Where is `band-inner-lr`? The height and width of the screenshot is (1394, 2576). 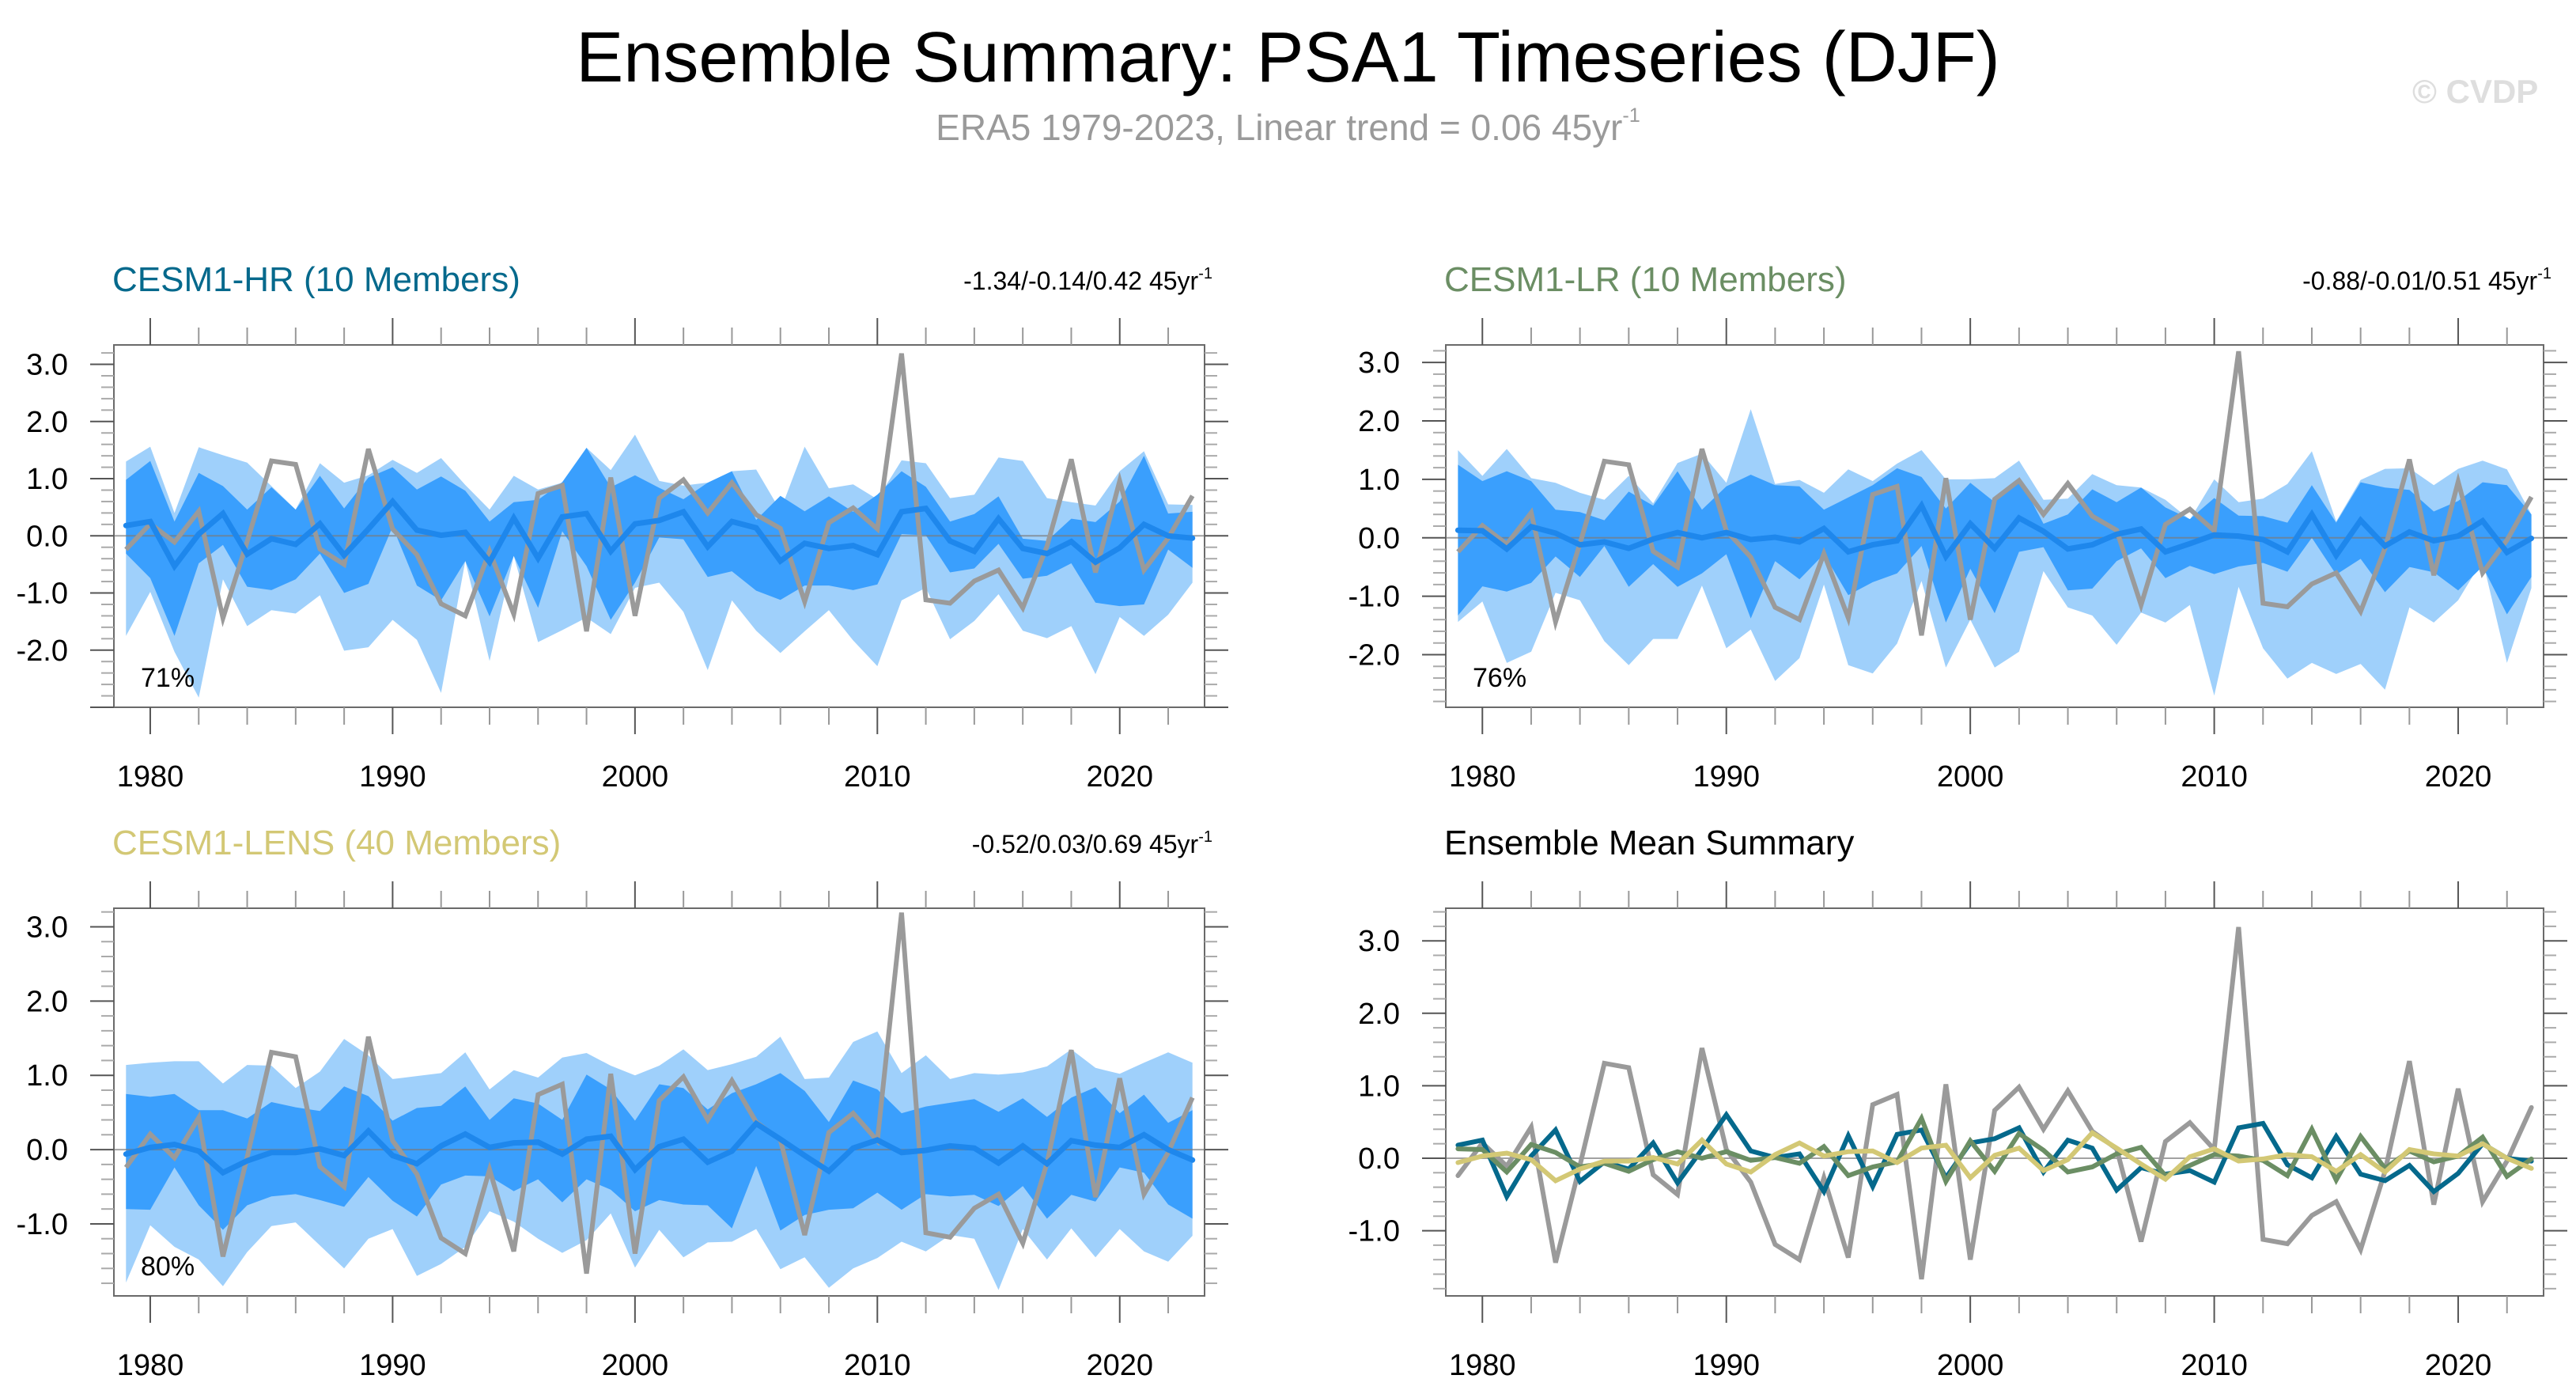 band-inner-lr is located at coordinates (1995, 543).